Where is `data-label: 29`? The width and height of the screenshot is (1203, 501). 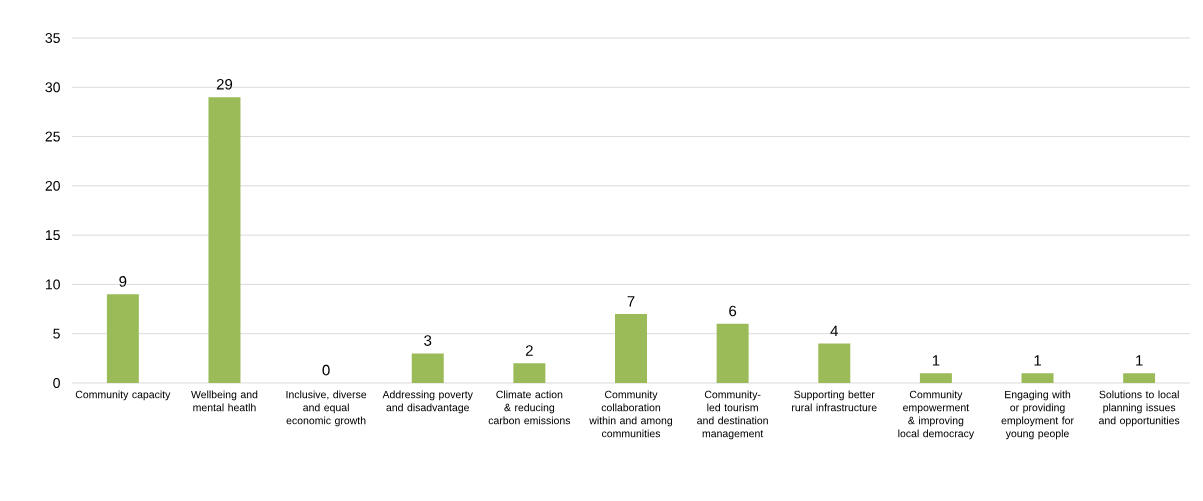 data-label: 29 is located at coordinates (224, 84).